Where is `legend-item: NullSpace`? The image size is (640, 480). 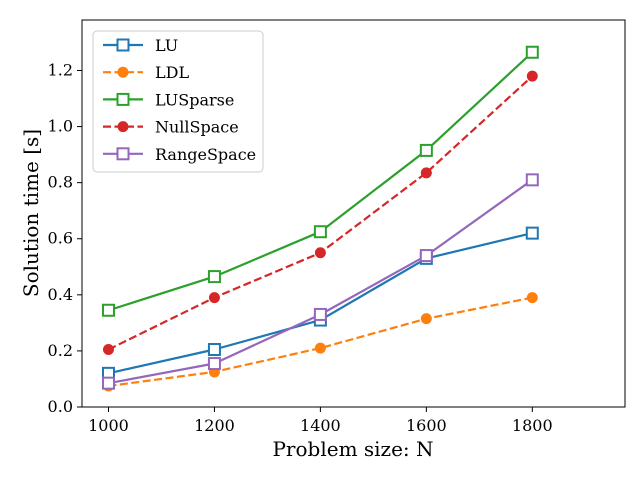
legend-item: NullSpace is located at coordinates (171, 127).